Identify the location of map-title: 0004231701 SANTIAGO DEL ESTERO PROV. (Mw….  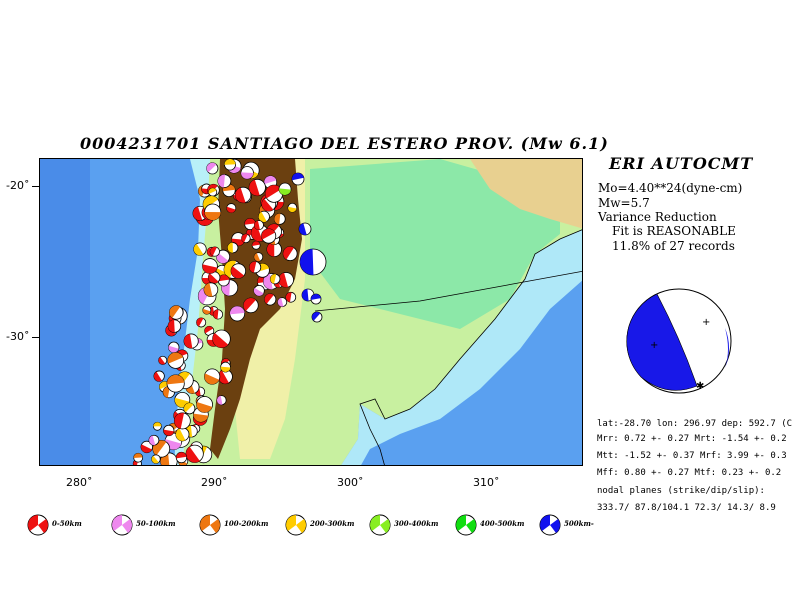
(344, 143).